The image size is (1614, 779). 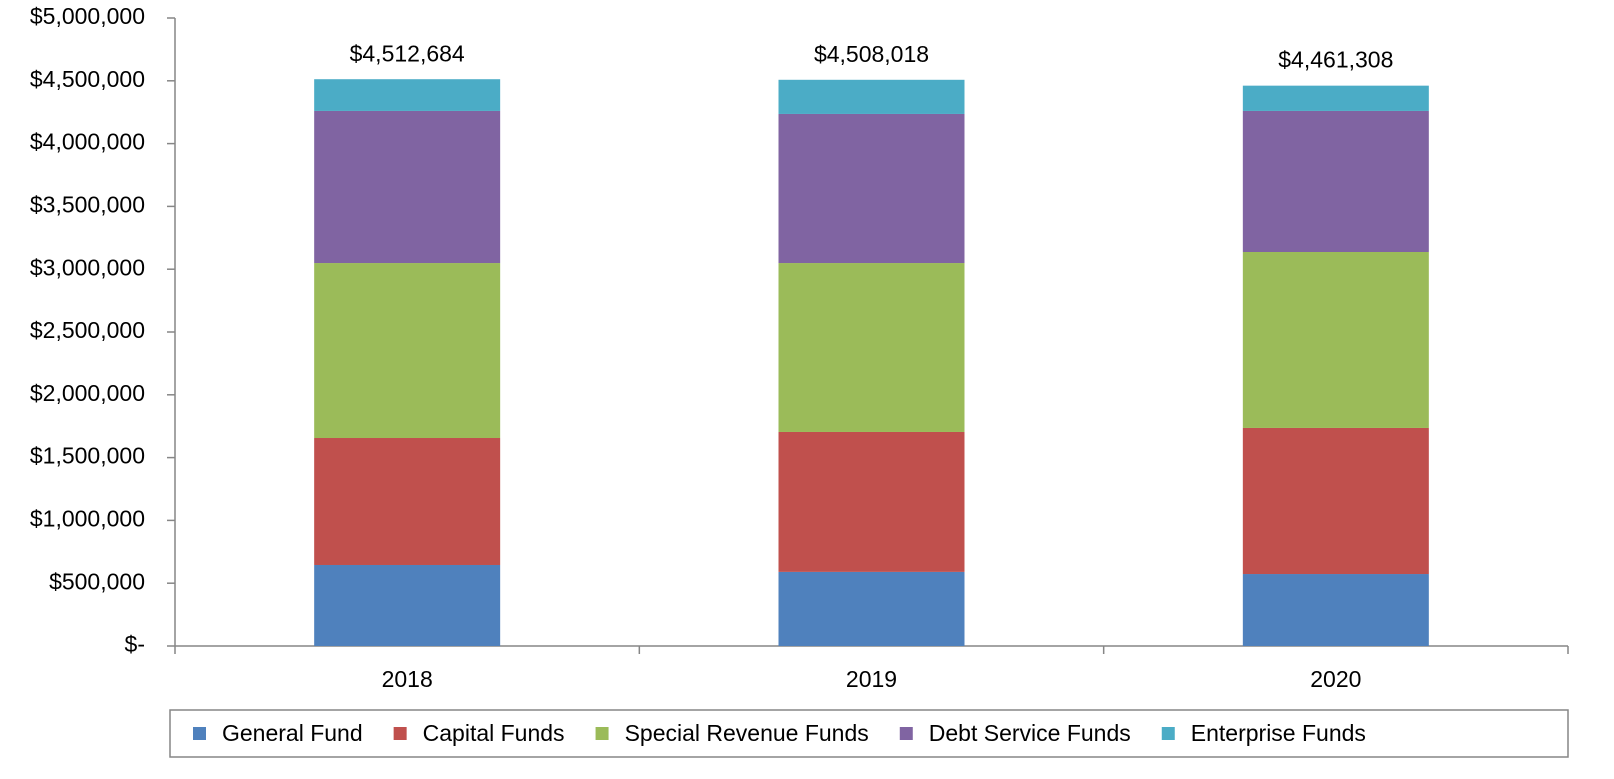 I want to click on y-tick-label: $3,500,000, so click(x=87, y=204).